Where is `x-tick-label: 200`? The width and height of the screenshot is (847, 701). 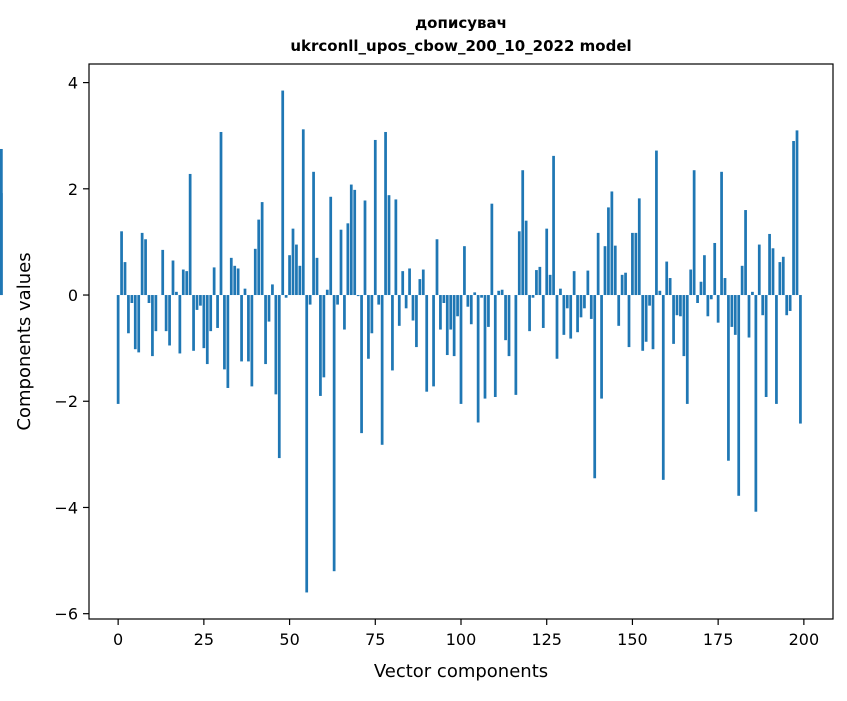 x-tick-label: 200 is located at coordinates (804, 639).